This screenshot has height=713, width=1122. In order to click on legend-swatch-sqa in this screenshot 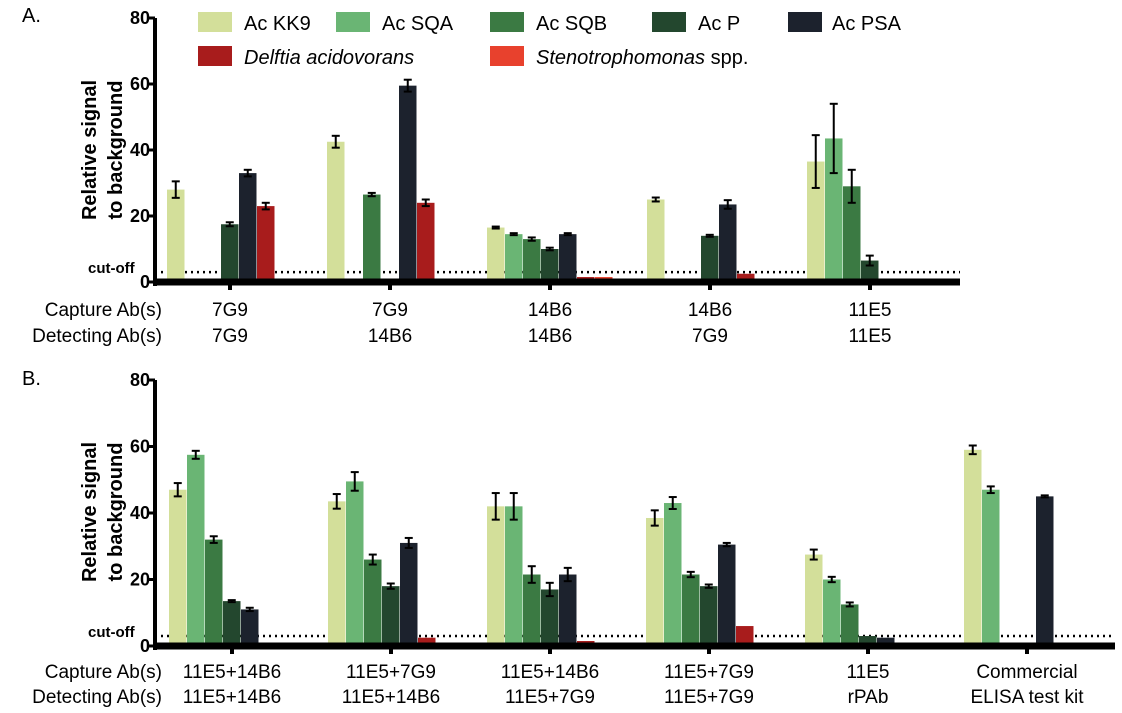, I will do `click(353, 22)`.